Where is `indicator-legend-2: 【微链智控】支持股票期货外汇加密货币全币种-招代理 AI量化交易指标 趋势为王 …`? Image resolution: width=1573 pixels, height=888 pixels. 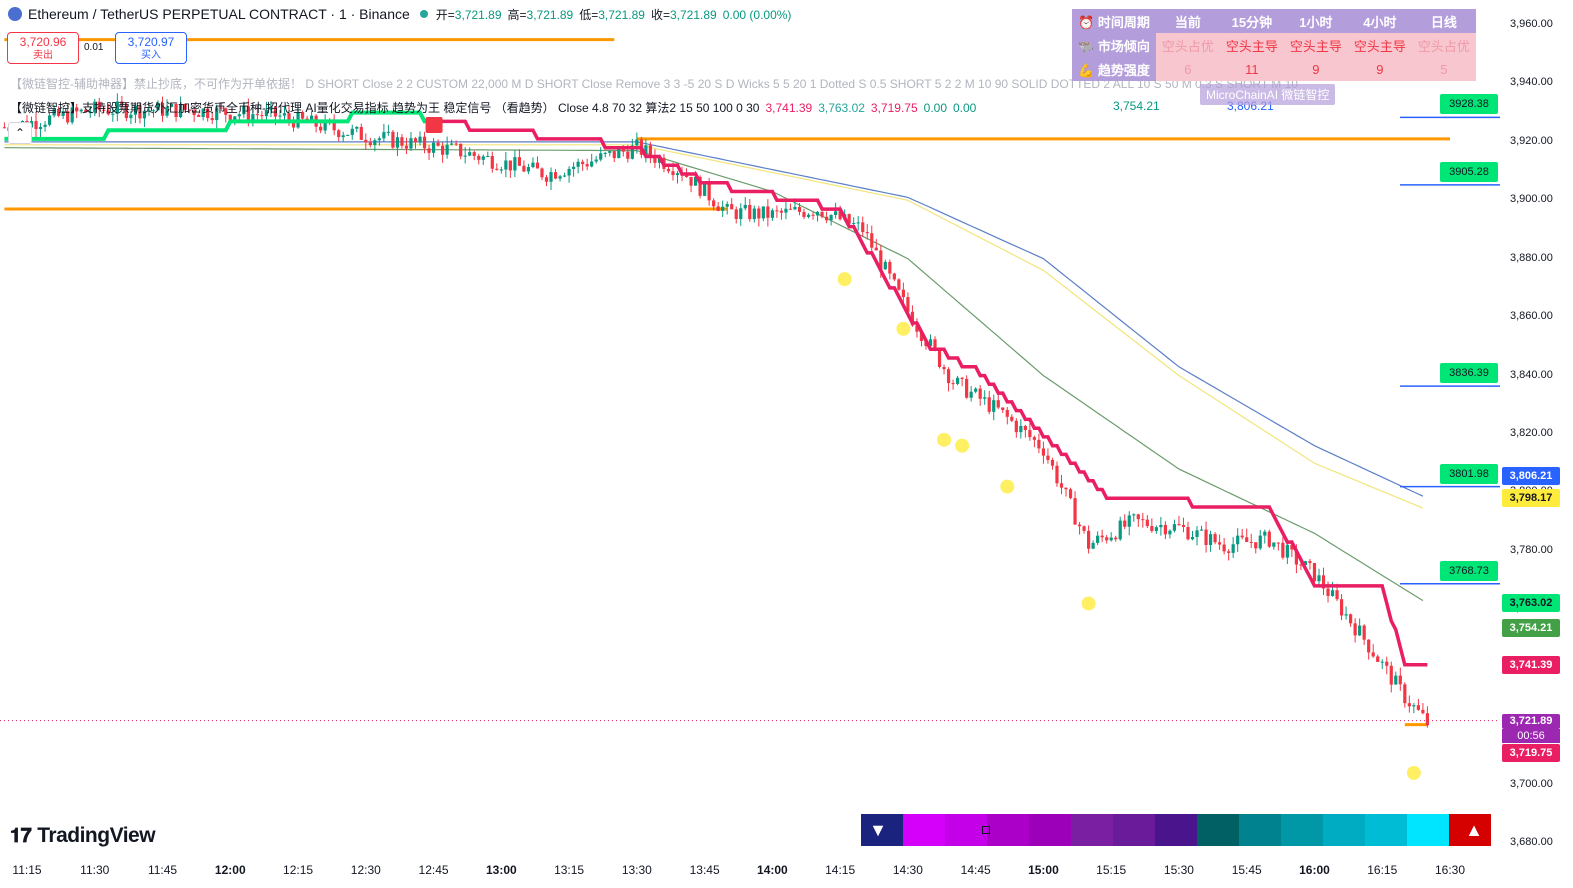
indicator-legend-2: 【微链智控】支持股票期货外汇加密货币全币种-招代理 AI量化交易指标 趋势为王 … is located at coordinates (493, 107).